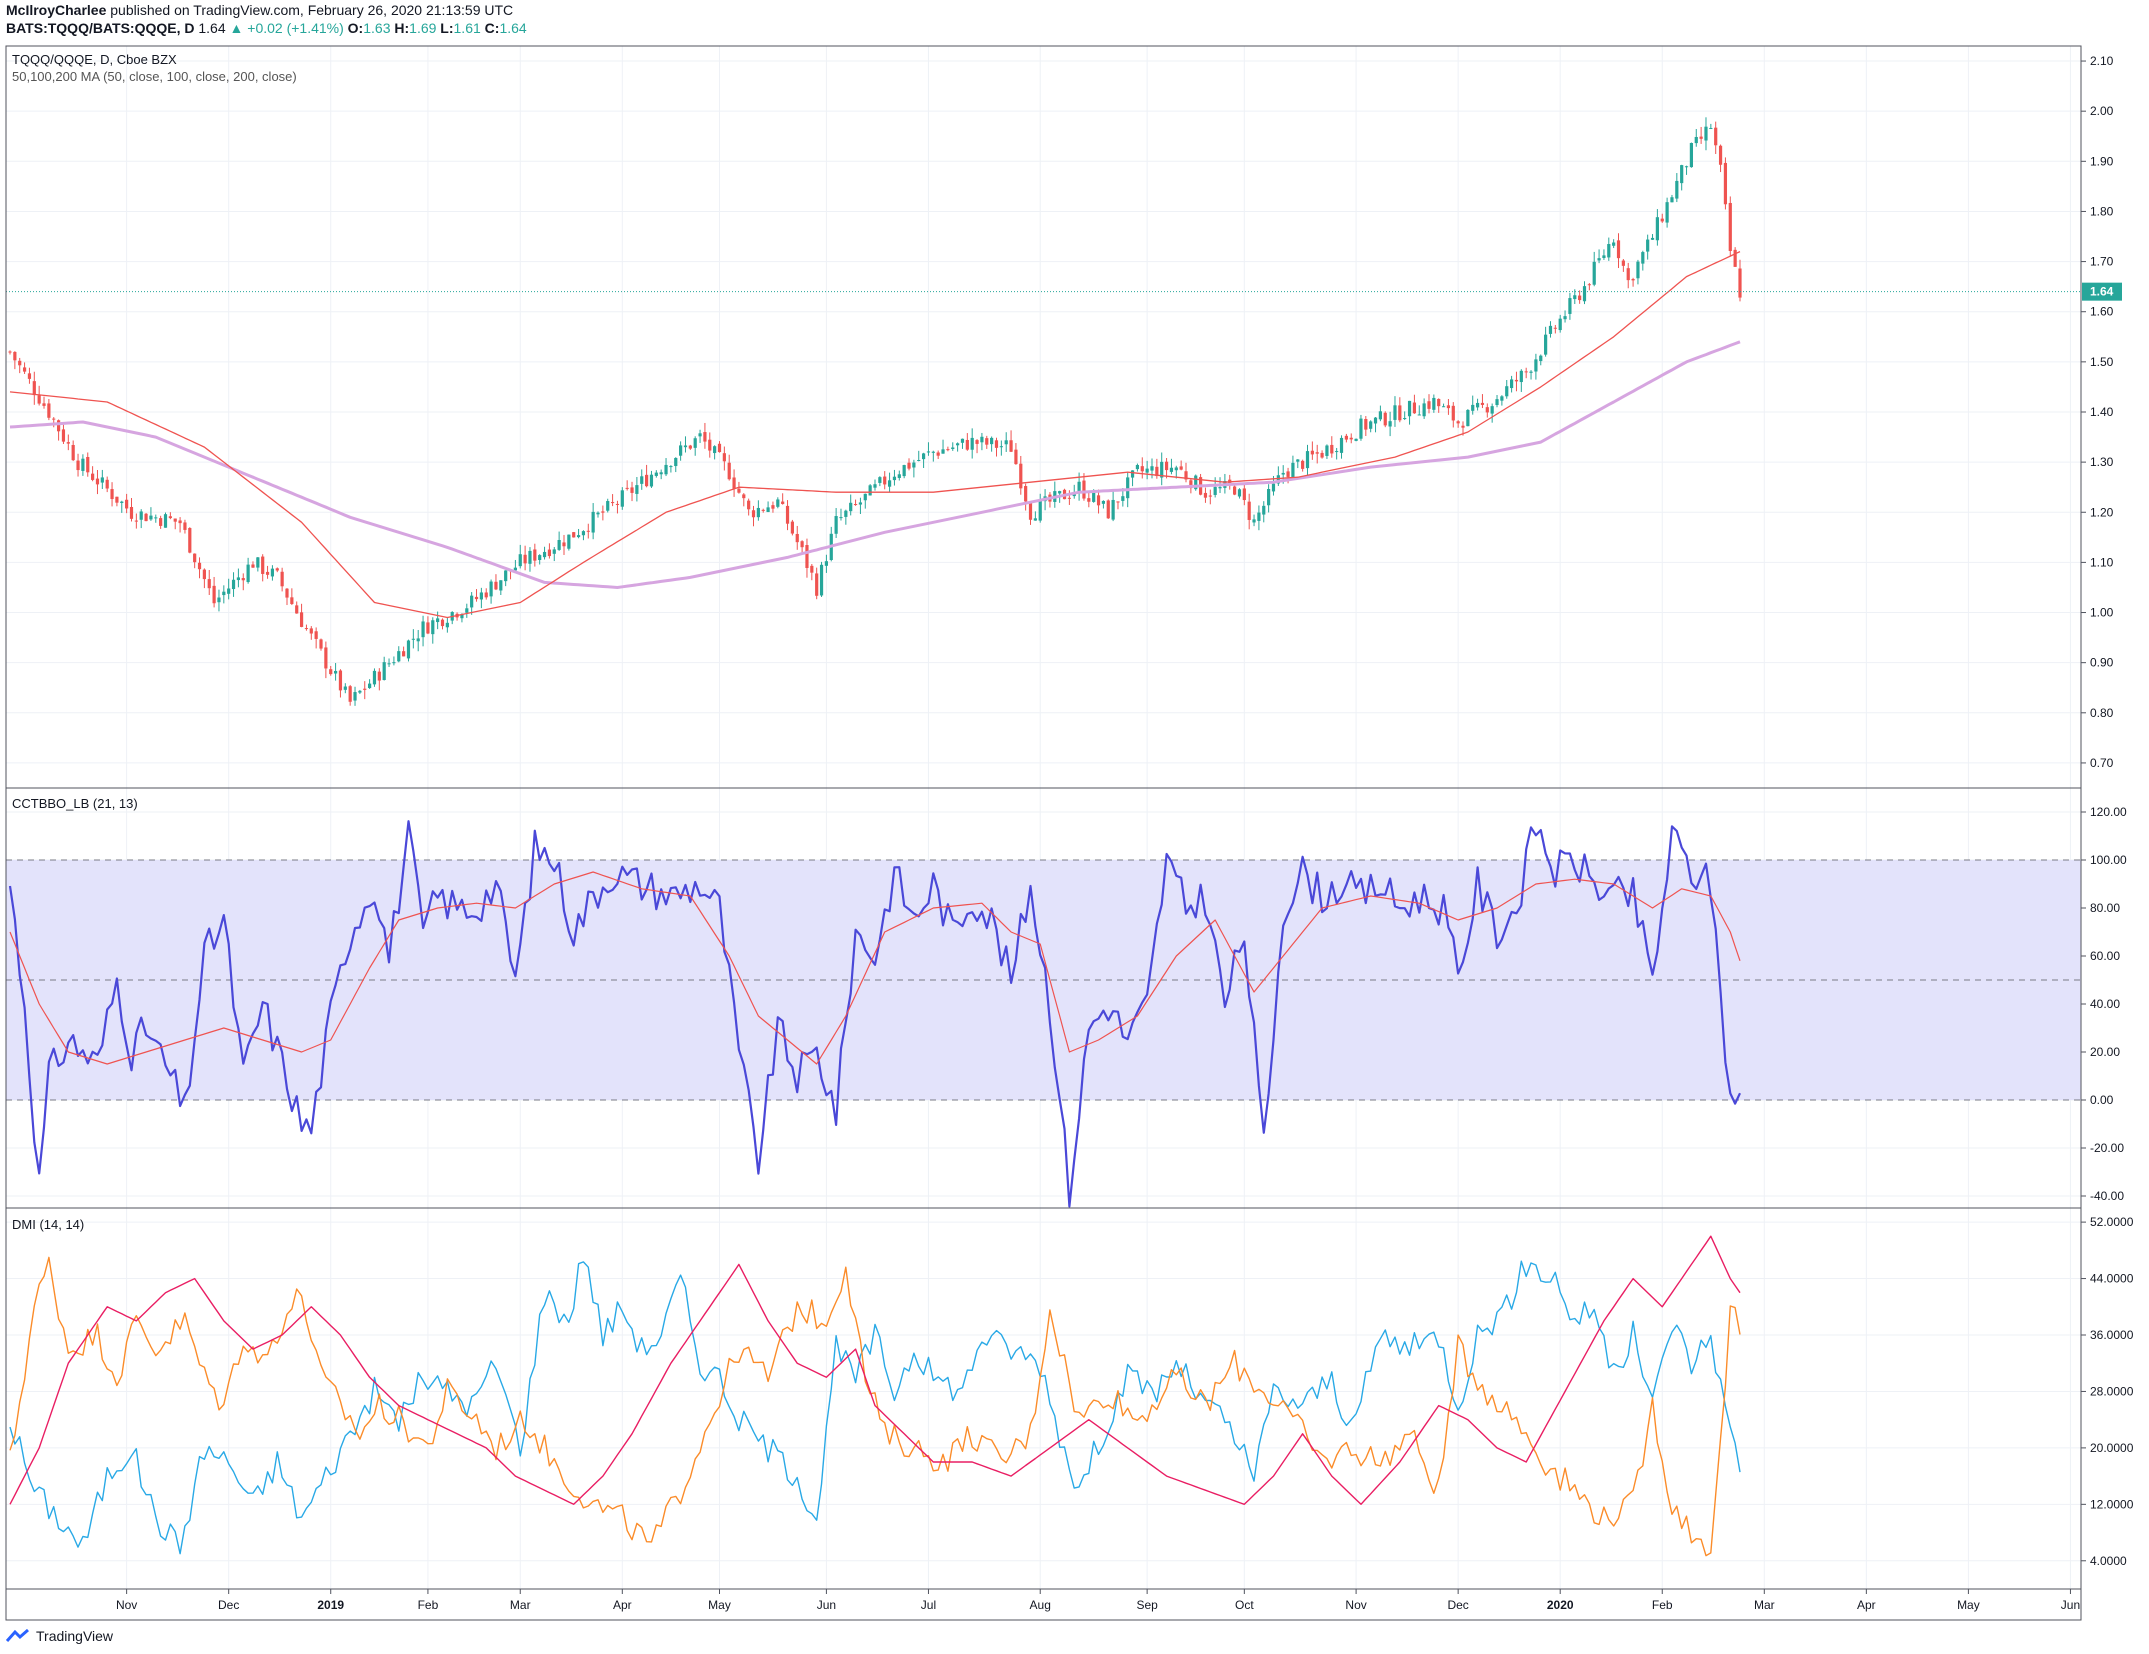  Describe the element at coordinates (875, 1370) in the screenshot. I see `adx-line` at that location.